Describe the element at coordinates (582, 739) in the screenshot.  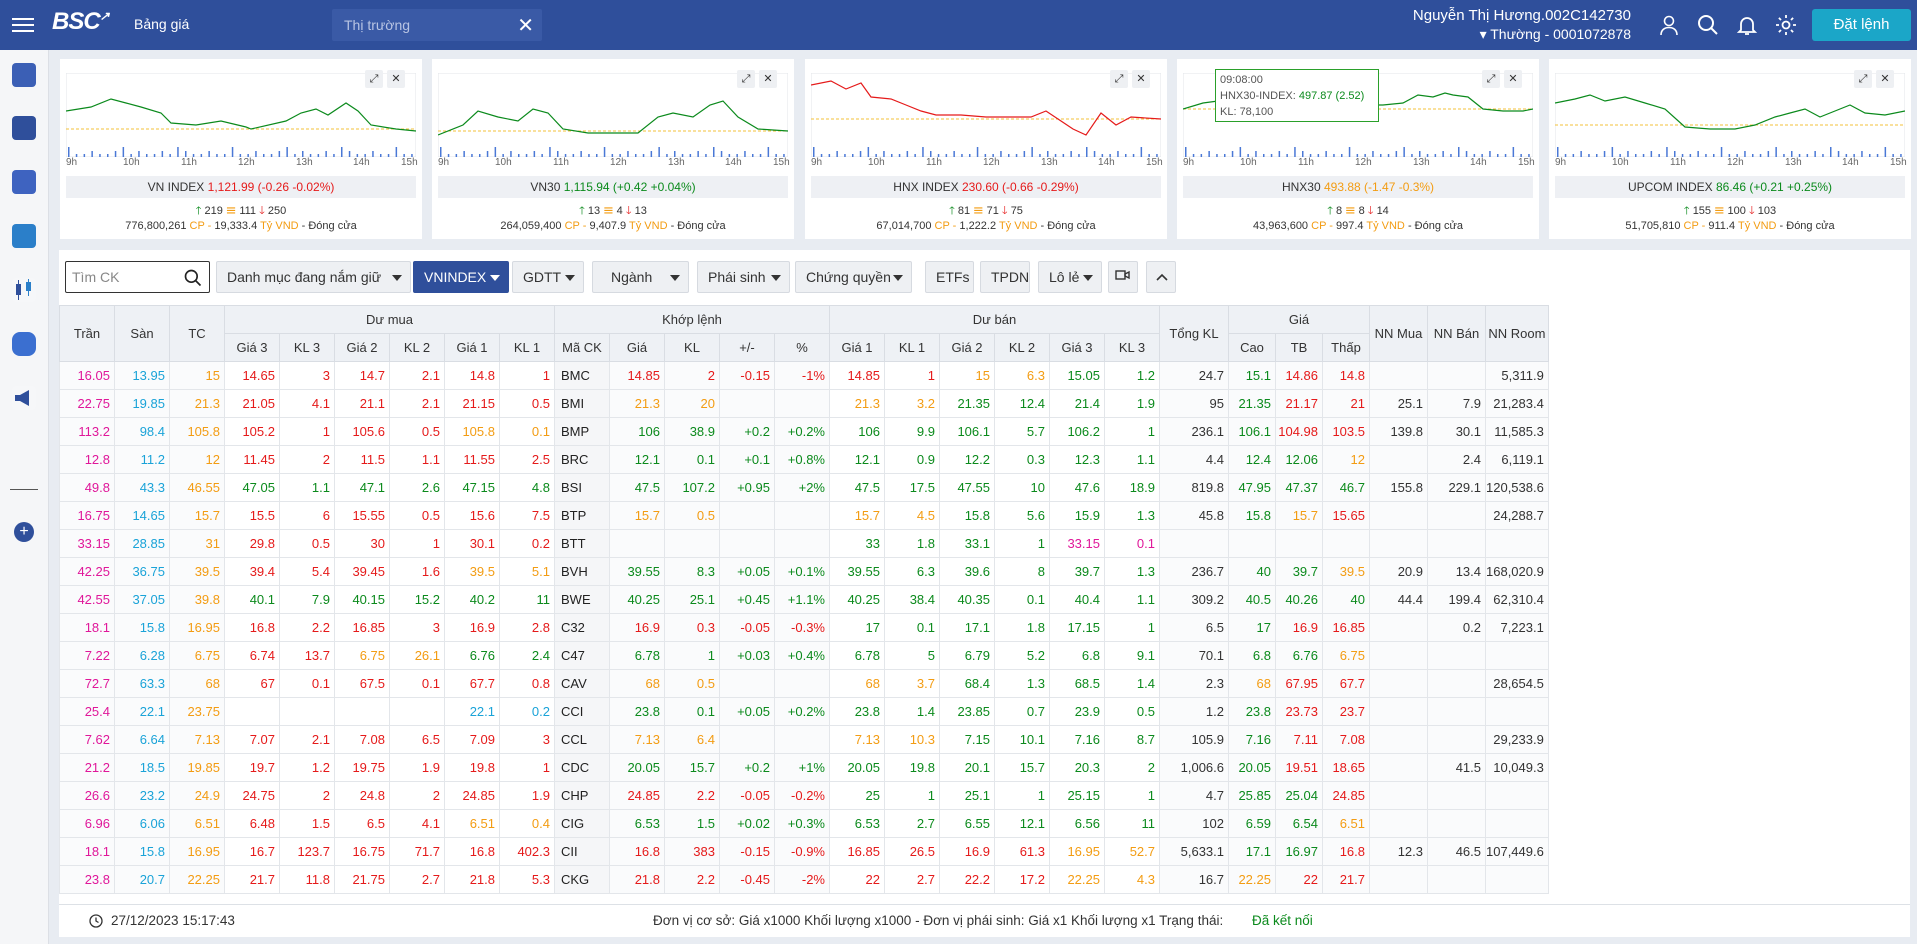
I see `stock-symbol: CCL` at that location.